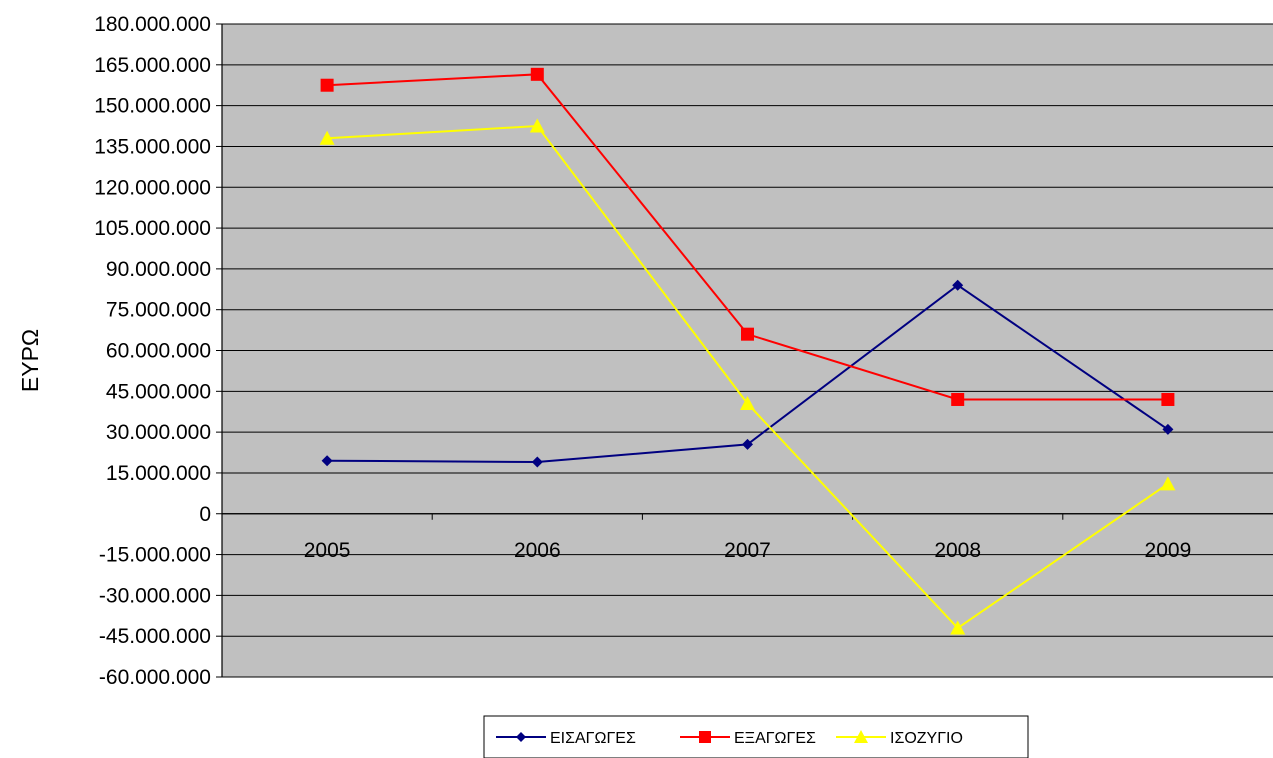 This screenshot has height=758, width=1273. I want to click on legend-label: ΙΣΟΖΥΓΙΟ, so click(926, 738).